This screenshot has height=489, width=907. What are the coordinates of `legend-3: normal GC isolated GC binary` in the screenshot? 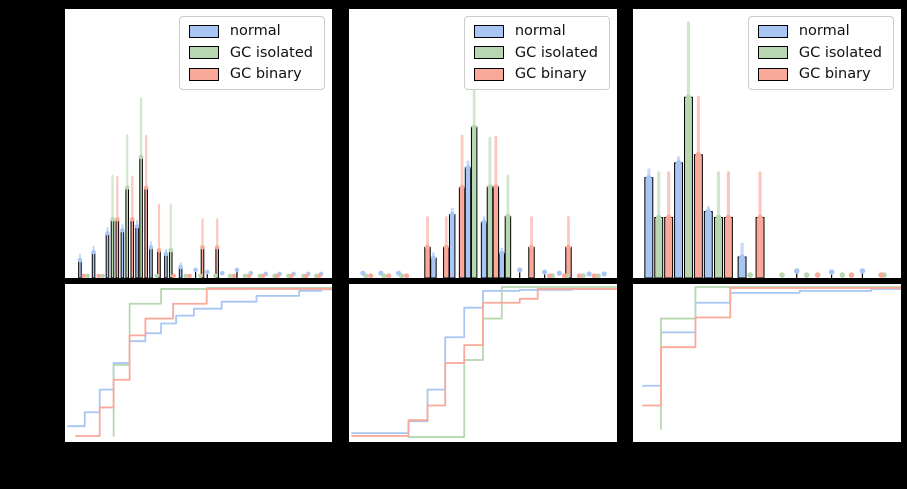 It's located at (820, 53).